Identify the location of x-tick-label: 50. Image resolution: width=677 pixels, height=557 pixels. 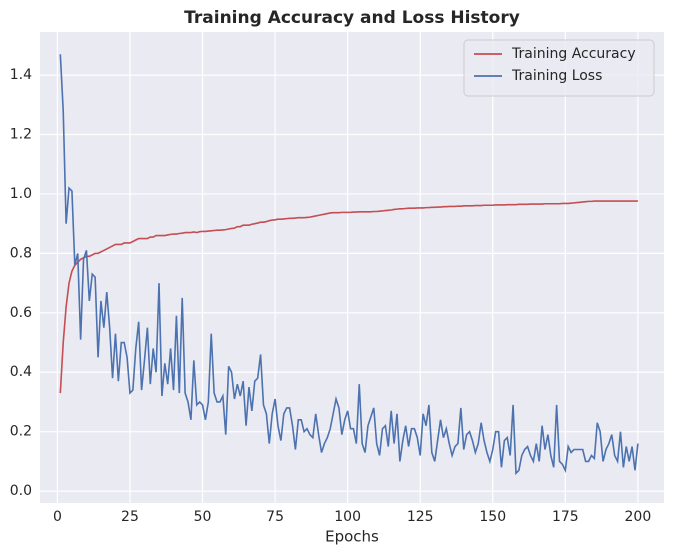
(203, 517).